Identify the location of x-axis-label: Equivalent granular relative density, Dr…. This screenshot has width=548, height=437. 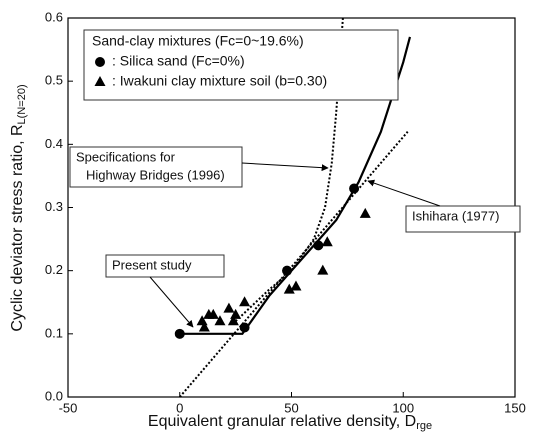
(290, 422).